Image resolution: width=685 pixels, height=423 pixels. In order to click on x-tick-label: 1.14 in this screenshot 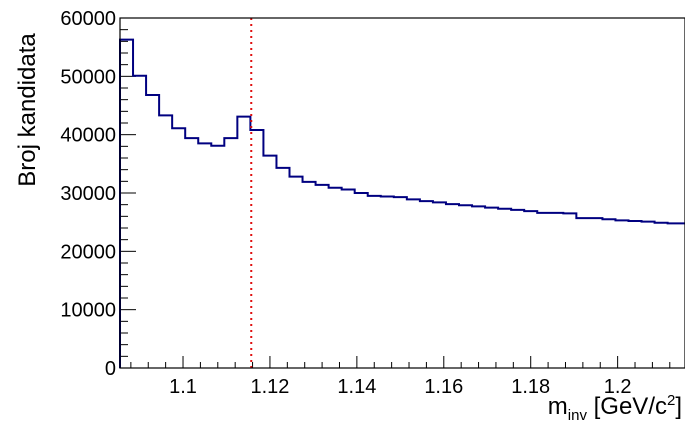, I will do `click(356, 387)`.